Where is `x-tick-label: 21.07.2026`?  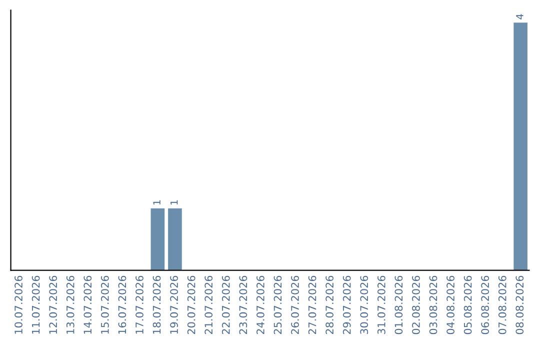
x-tick-label: 21.07.2026 is located at coordinates (208, 305).